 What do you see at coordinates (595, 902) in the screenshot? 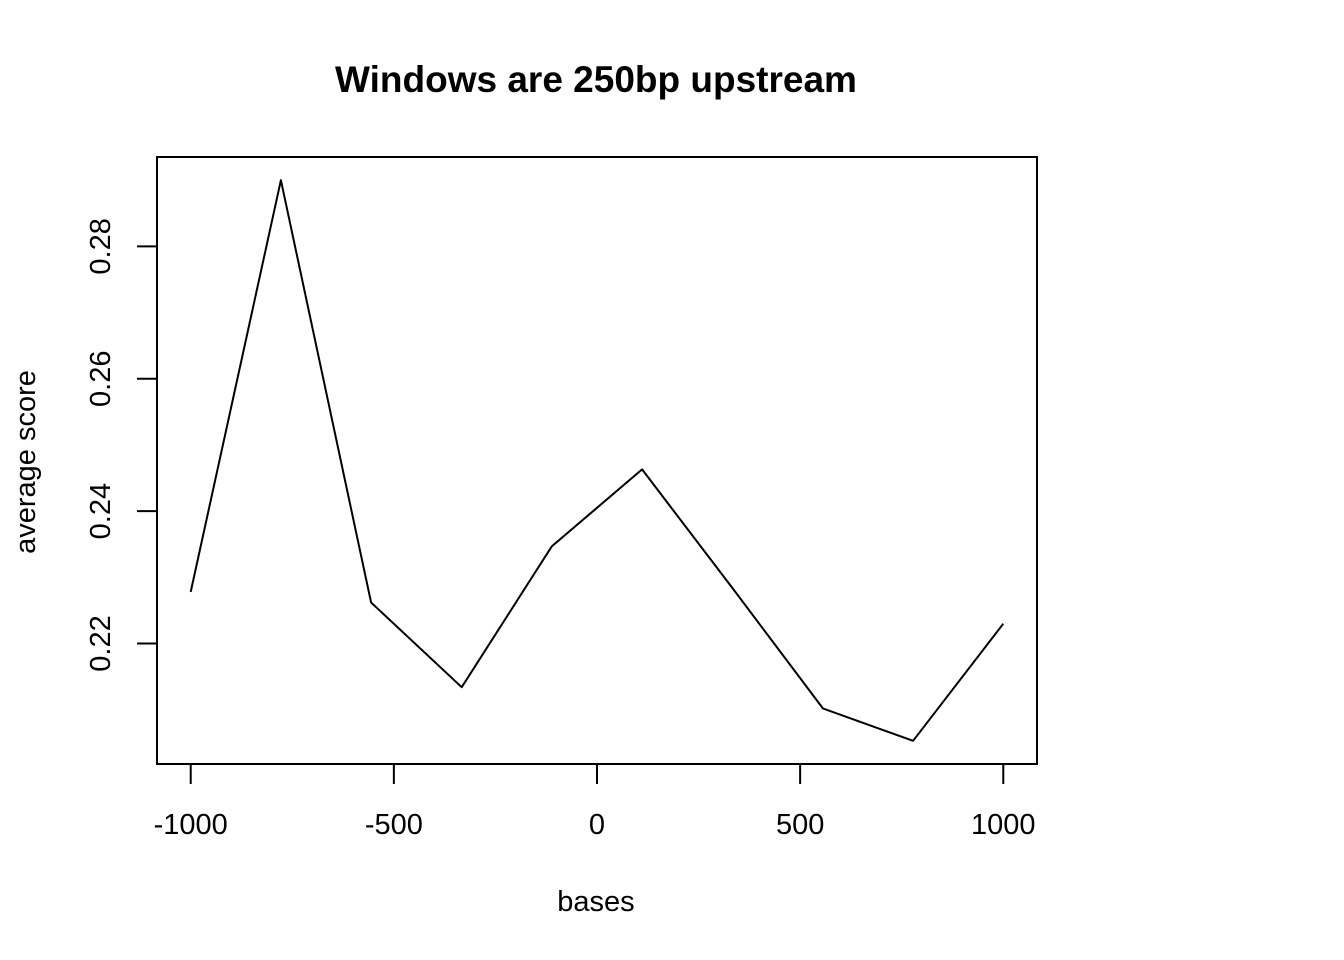
I see `x-axis-label: bases` at bounding box center [595, 902].